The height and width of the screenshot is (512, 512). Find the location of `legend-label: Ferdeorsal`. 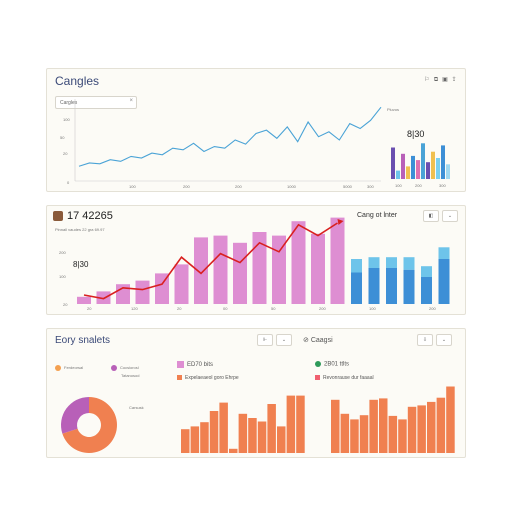

legend-label: Ferdeorsal is located at coordinates (74, 368).